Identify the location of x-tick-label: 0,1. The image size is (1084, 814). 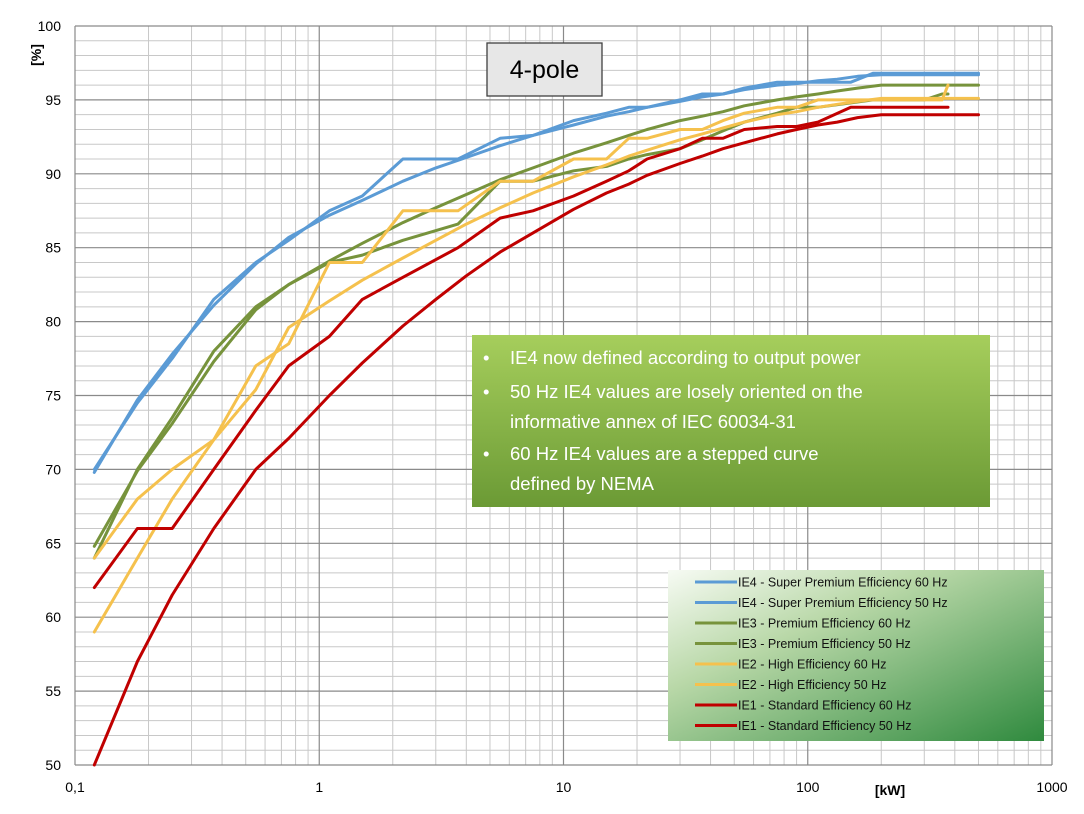
(75, 787).